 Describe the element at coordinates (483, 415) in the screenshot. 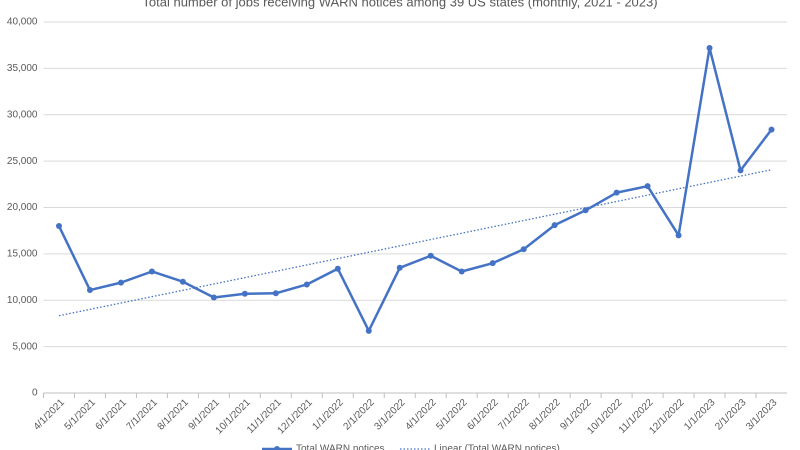

I see `x-tick-label: 6/1/2022` at that location.